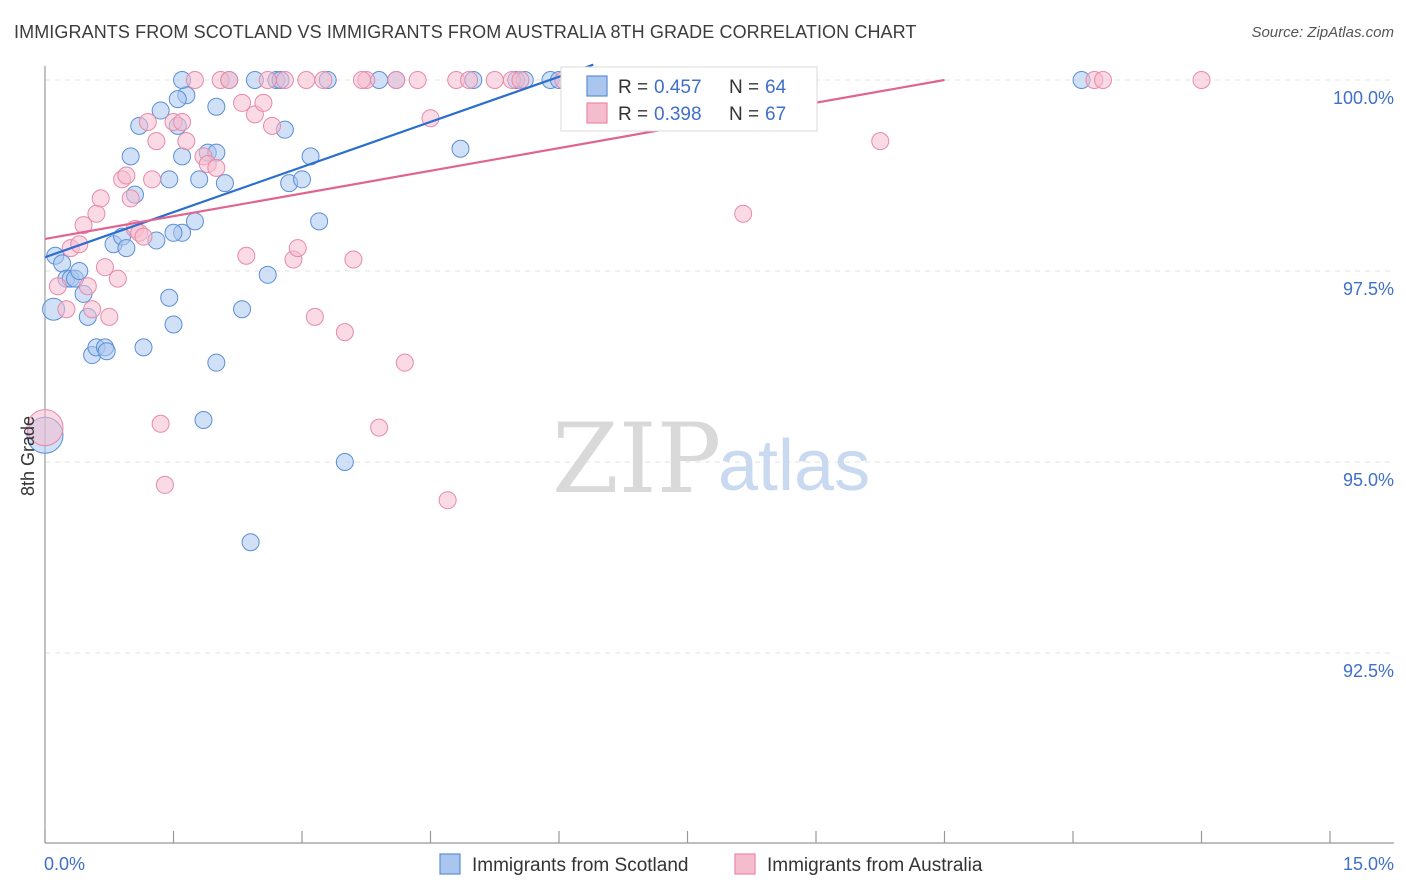 The image size is (1406, 892). I want to click on y-tick-label: 95.0%, so click(1368, 480).